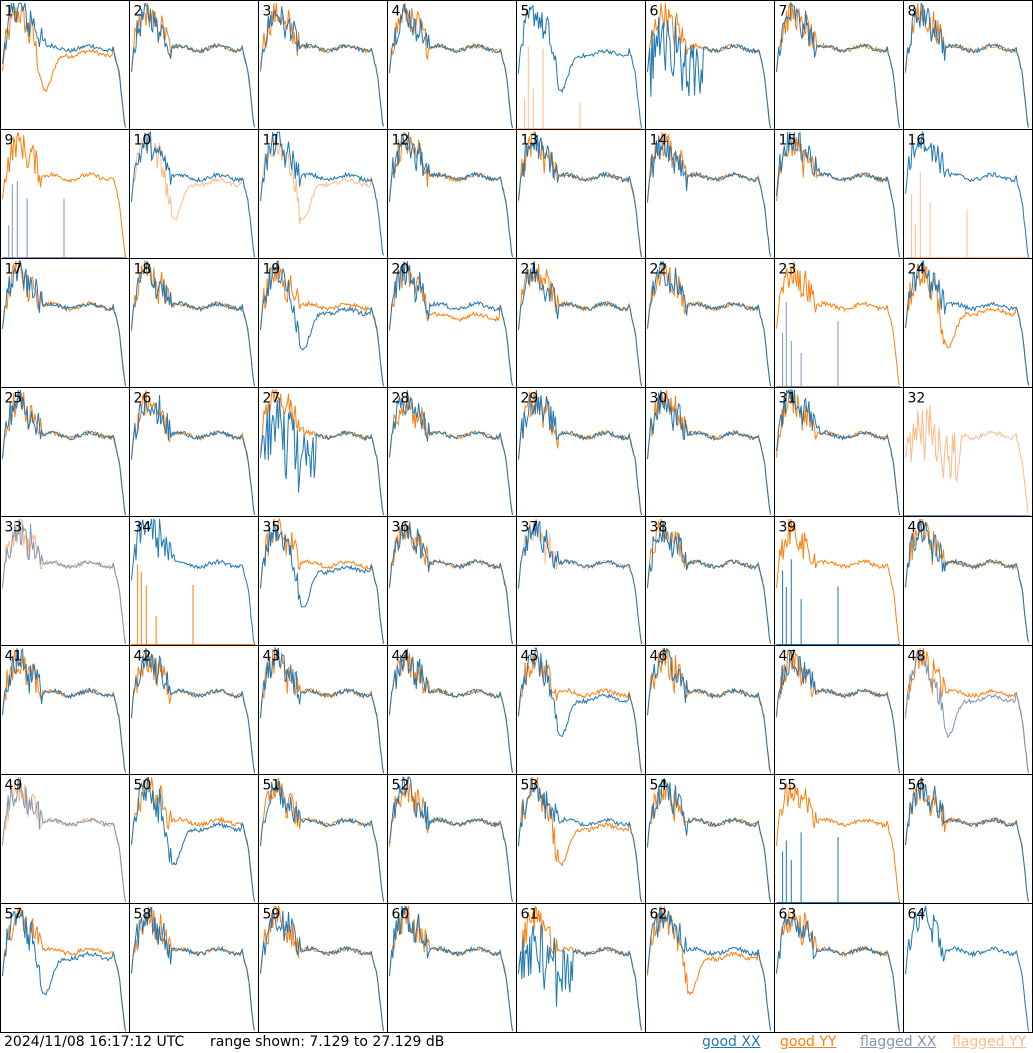 The height and width of the screenshot is (1053, 1033). Describe the element at coordinates (272, 915) in the screenshot. I see `panel-label-59: 59` at that location.